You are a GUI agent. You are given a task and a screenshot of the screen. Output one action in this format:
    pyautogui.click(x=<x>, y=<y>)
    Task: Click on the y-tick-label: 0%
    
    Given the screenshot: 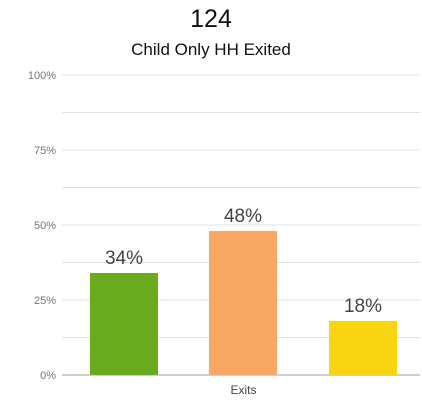 What is the action you would take?
    pyautogui.click(x=48, y=376)
    